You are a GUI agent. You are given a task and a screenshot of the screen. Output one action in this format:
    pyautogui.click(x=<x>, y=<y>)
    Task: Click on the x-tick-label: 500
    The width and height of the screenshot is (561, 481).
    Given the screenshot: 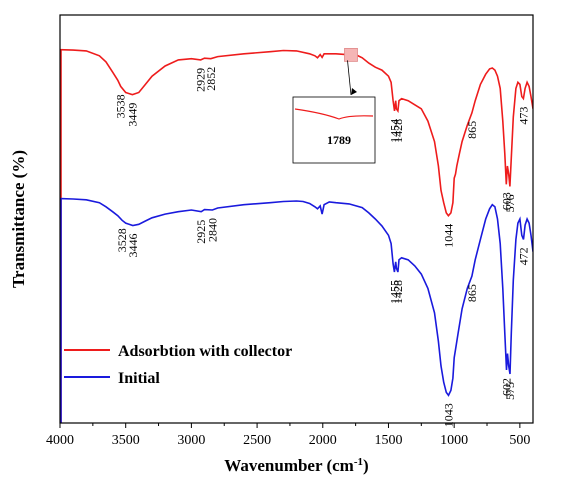 What is the action you would take?
    pyautogui.click(x=519, y=440)
    